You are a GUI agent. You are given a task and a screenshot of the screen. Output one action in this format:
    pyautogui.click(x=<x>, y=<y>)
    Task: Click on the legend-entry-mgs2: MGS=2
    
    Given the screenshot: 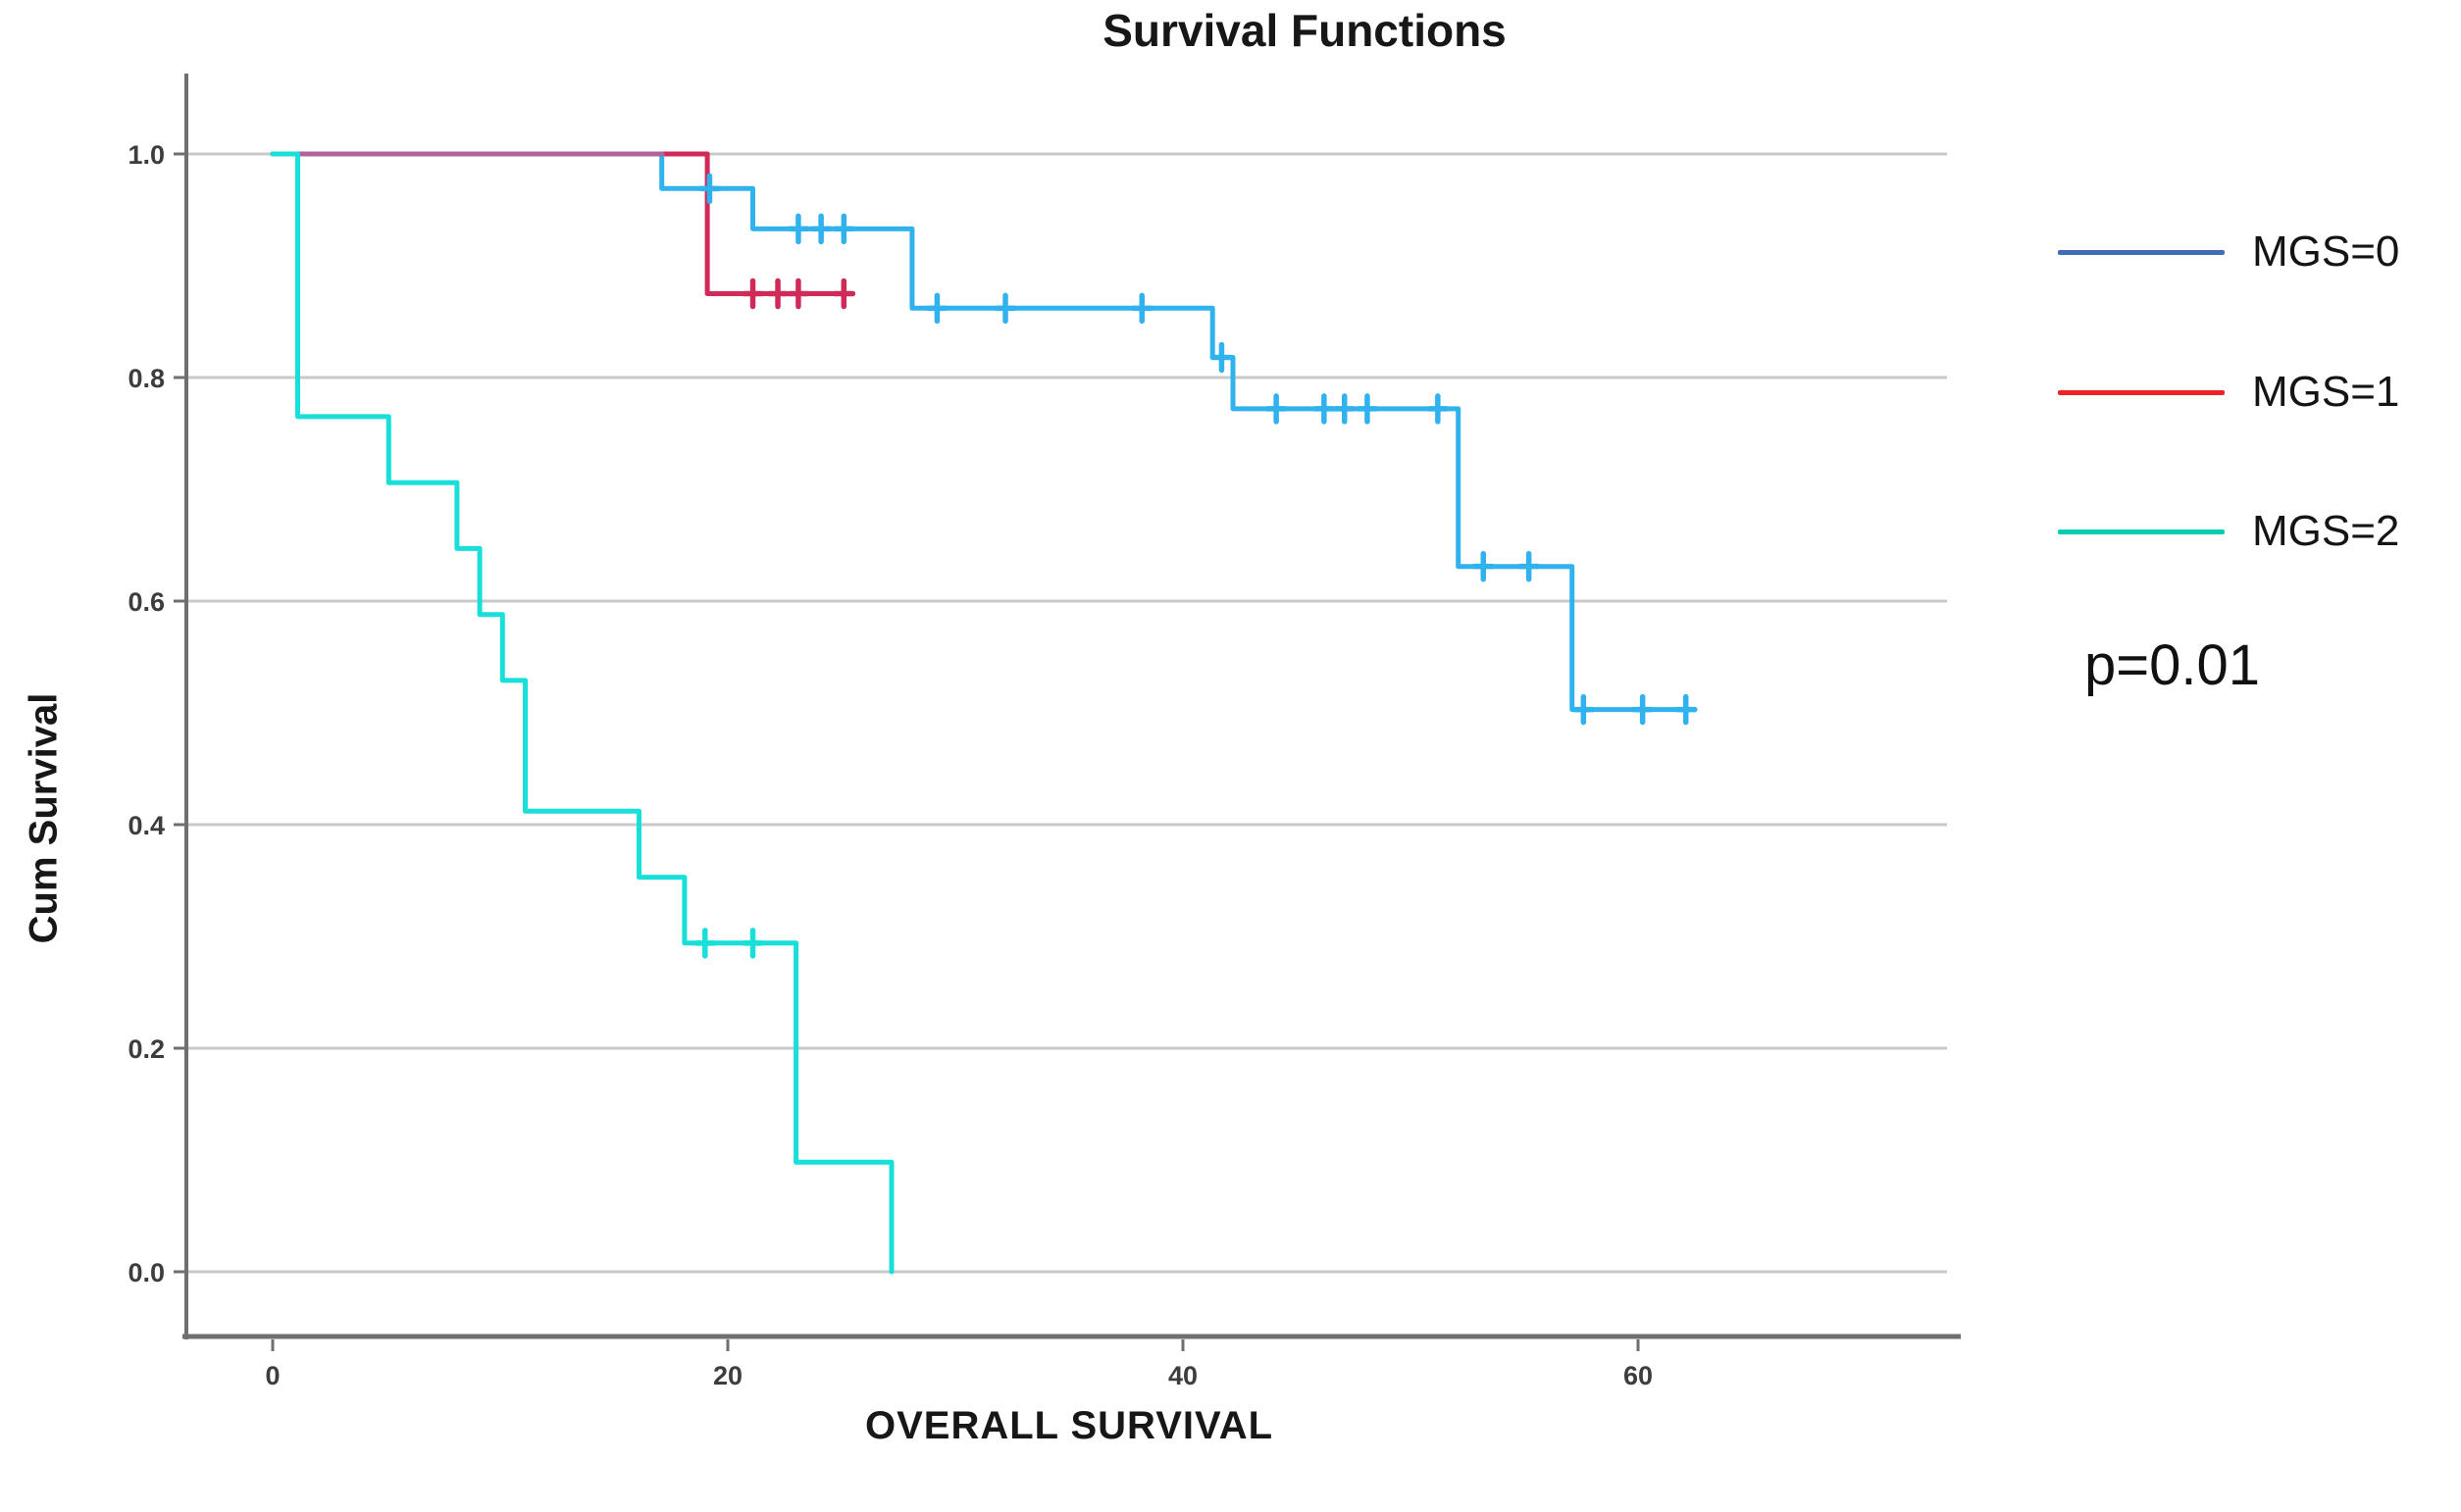 What is the action you would take?
    pyautogui.click(x=2228, y=531)
    